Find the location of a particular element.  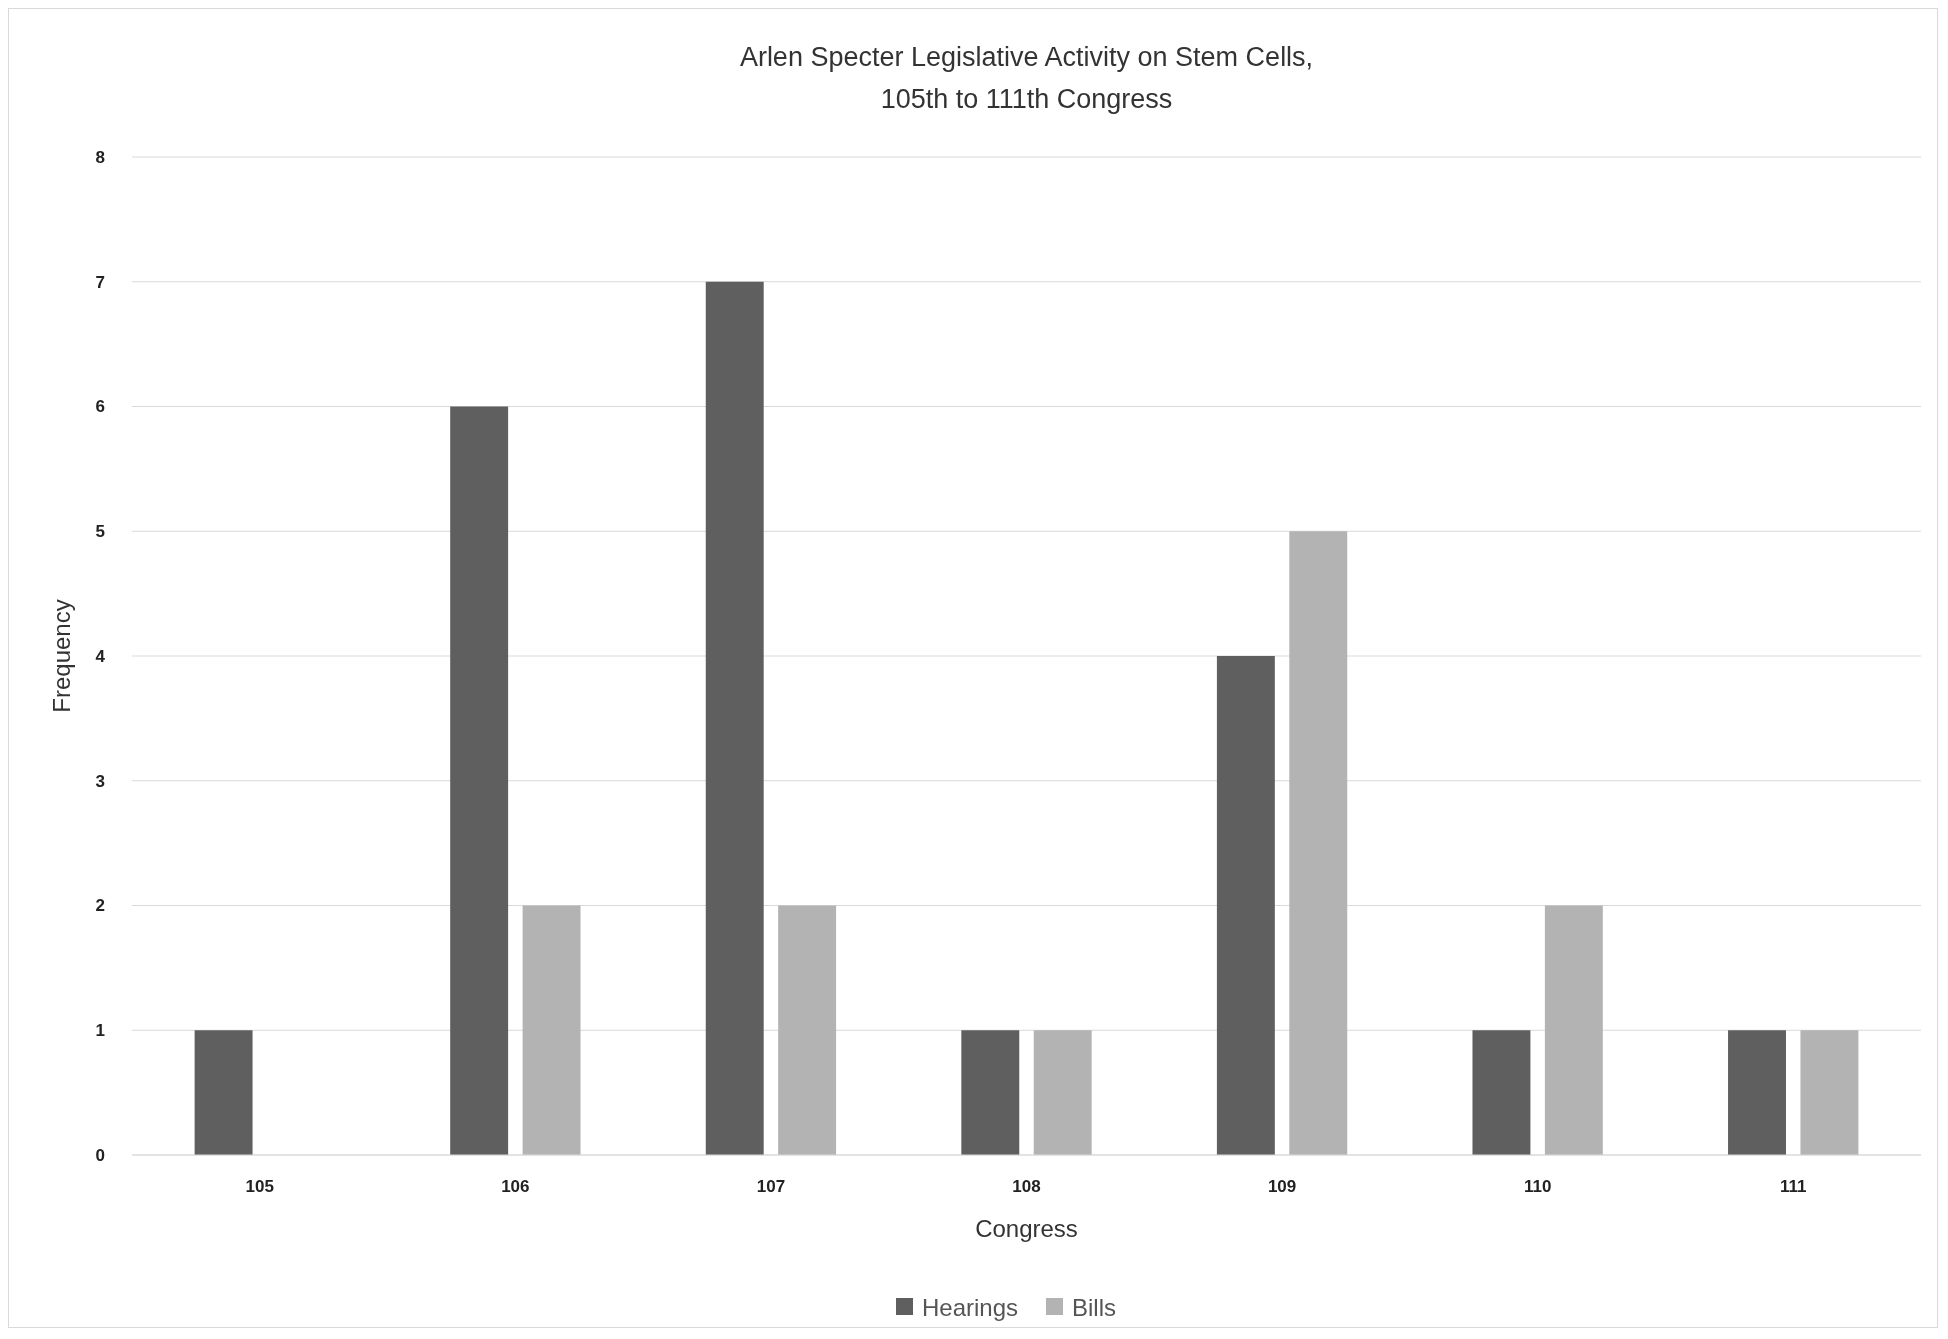

chart-title: Arlen Specter Legislative Activity on Stem Cells, 105th to 111th Congress is located at coordinates (1026, 78).